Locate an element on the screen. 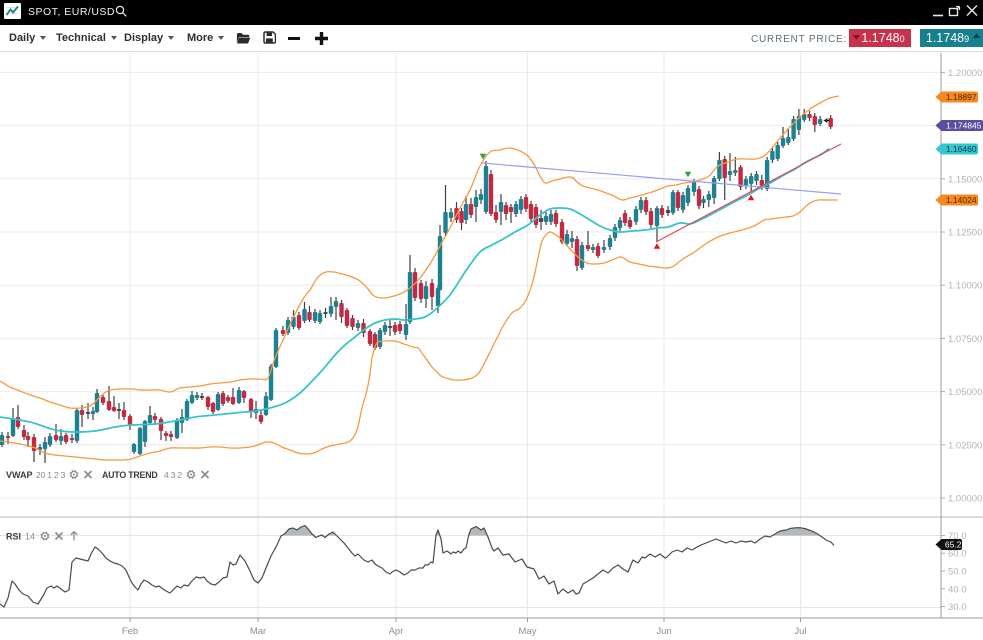 Image resolution: width=983 pixels, height=640 pixels. svg-text: Jun is located at coordinates (663, 631).